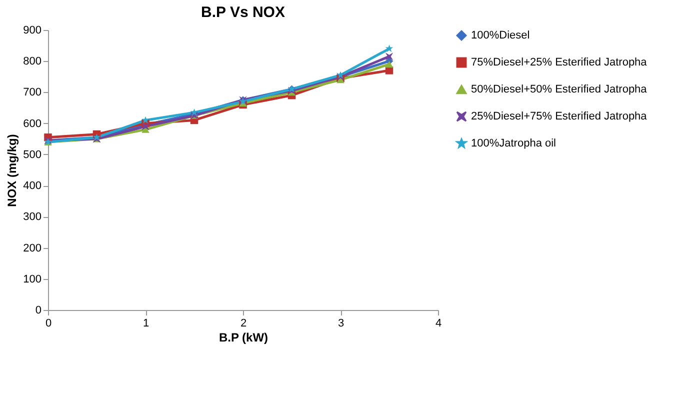 This screenshot has height=409, width=698. I want to click on y-tick-label: 100, so click(32, 279).